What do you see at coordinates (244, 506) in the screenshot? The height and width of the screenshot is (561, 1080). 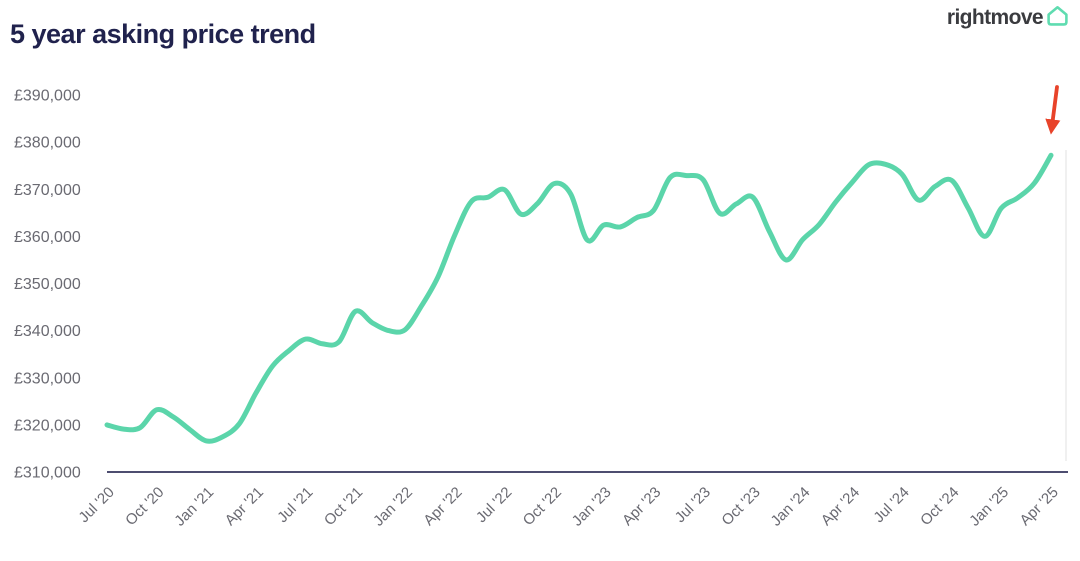 I see `x-axis-tick-label: Apr '21` at bounding box center [244, 506].